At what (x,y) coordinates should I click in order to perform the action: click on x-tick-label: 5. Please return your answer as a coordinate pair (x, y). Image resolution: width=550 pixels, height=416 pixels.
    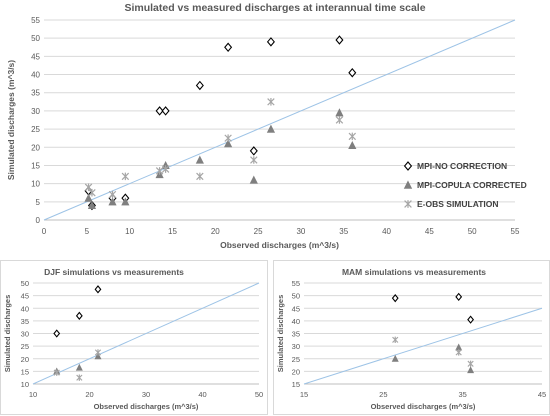
    Looking at the image, I should click on (87, 231).